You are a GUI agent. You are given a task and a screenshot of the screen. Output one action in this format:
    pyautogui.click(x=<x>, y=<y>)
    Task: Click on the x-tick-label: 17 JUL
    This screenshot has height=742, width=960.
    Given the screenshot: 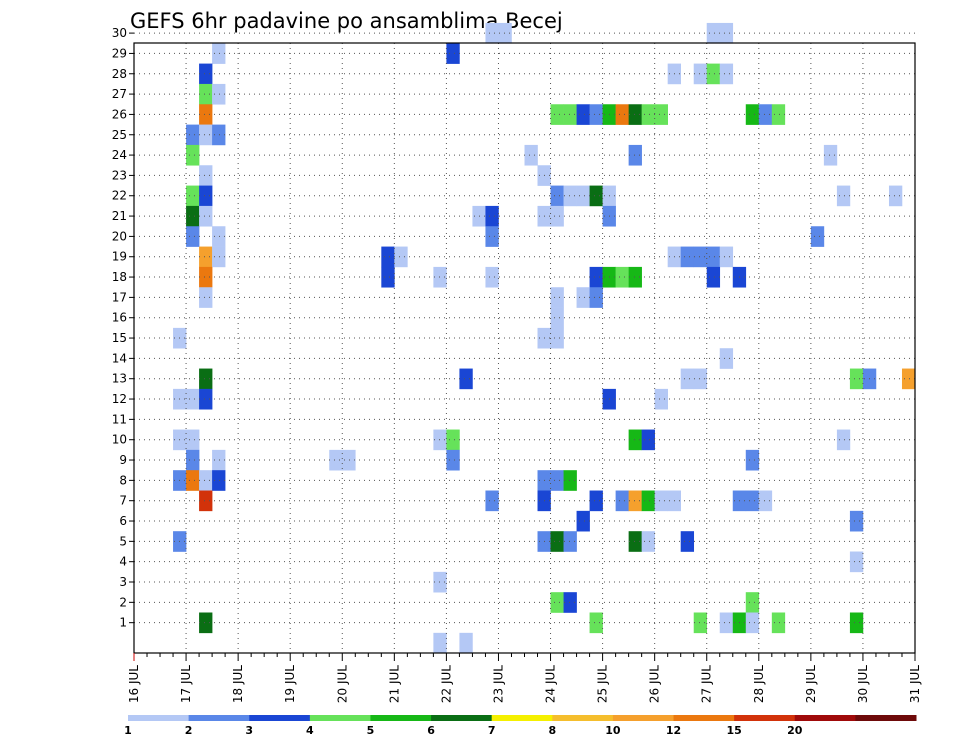 What is the action you would take?
    pyautogui.click(x=186, y=684)
    